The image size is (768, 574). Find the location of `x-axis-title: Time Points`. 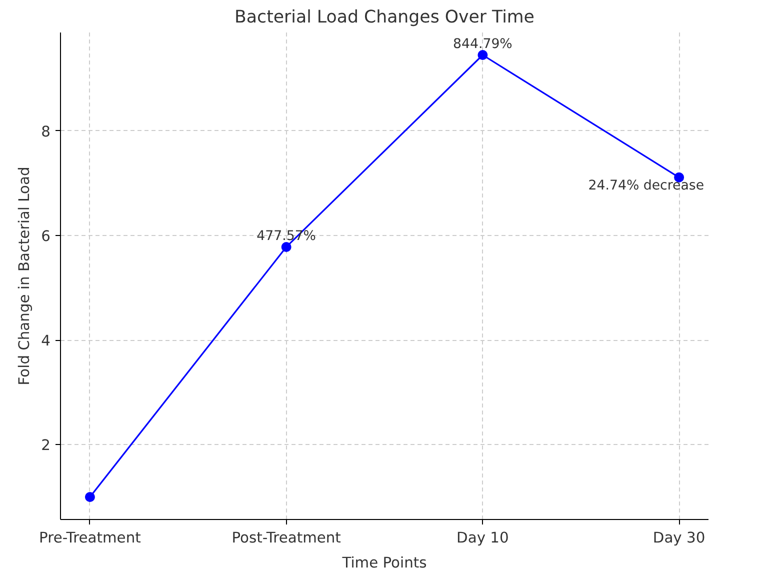

x-axis-title: Time Points is located at coordinates (384, 563).